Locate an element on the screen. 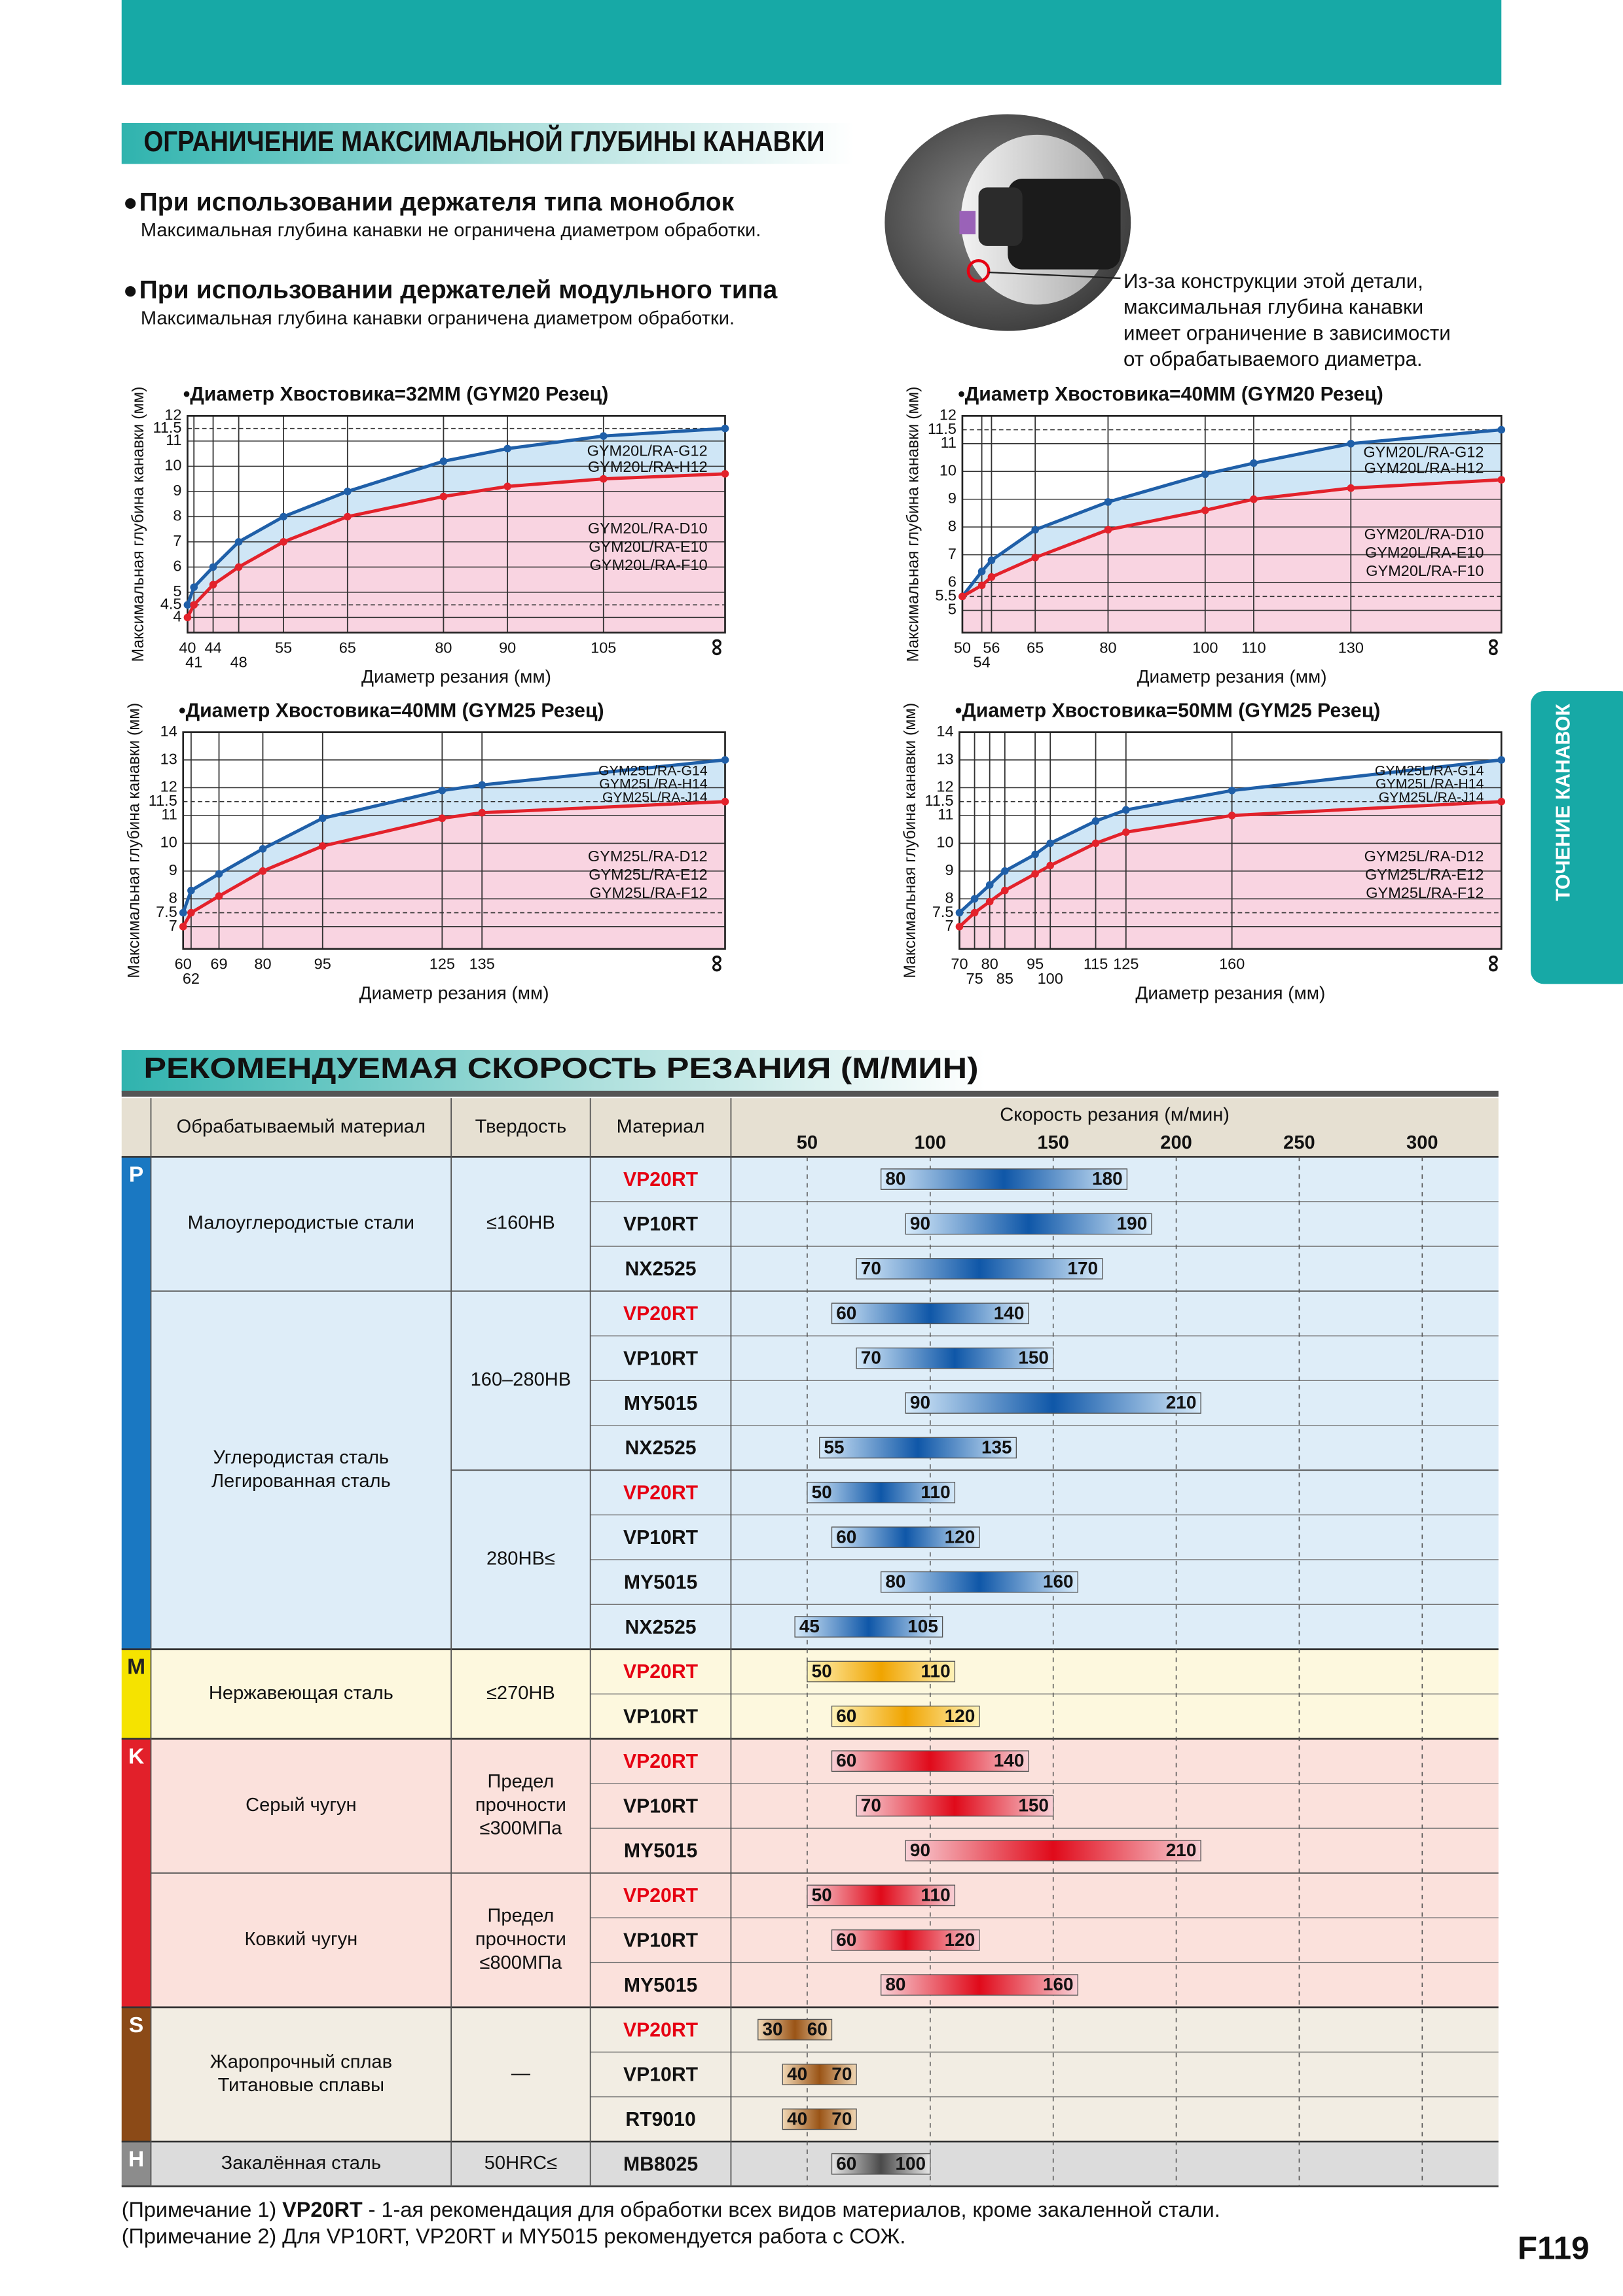  material: Закалённая сталь is located at coordinates (301, 2163).